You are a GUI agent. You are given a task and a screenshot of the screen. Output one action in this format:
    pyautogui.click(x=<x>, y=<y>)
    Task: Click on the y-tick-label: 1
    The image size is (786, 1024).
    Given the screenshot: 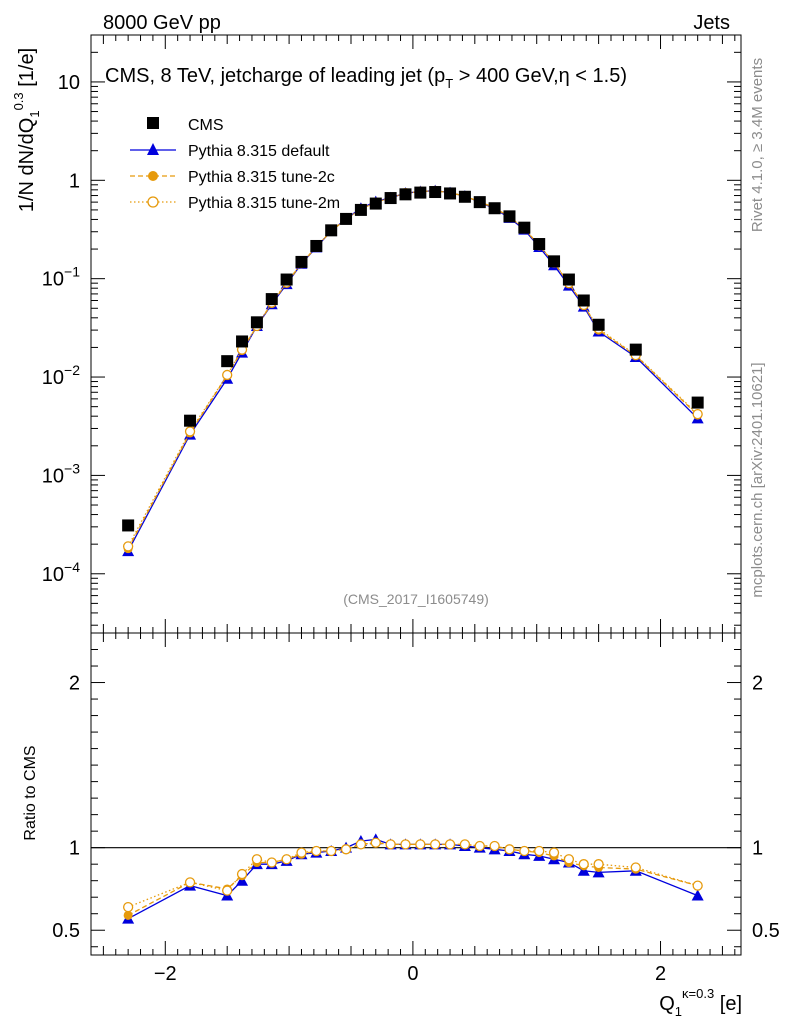 What is the action you would take?
    pyautogui.click(x=74, y=181)
    